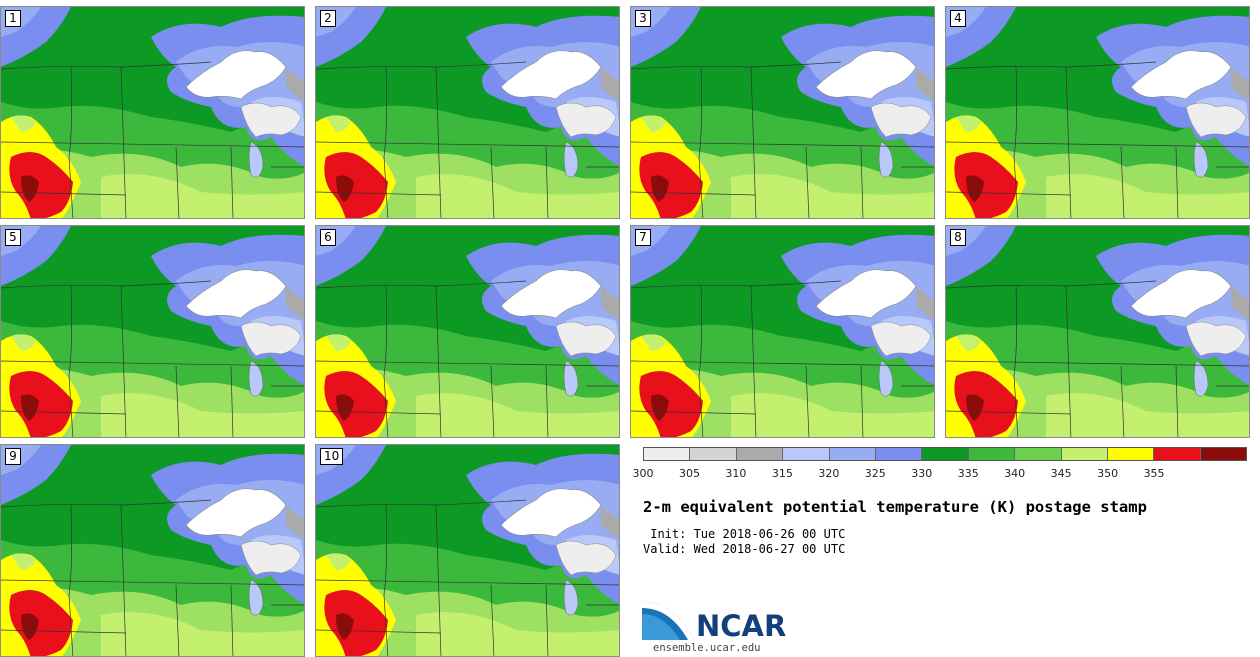 This screenshot has width=1260, height=657. I want to click on map-panel: 4, so click(1097, 112).